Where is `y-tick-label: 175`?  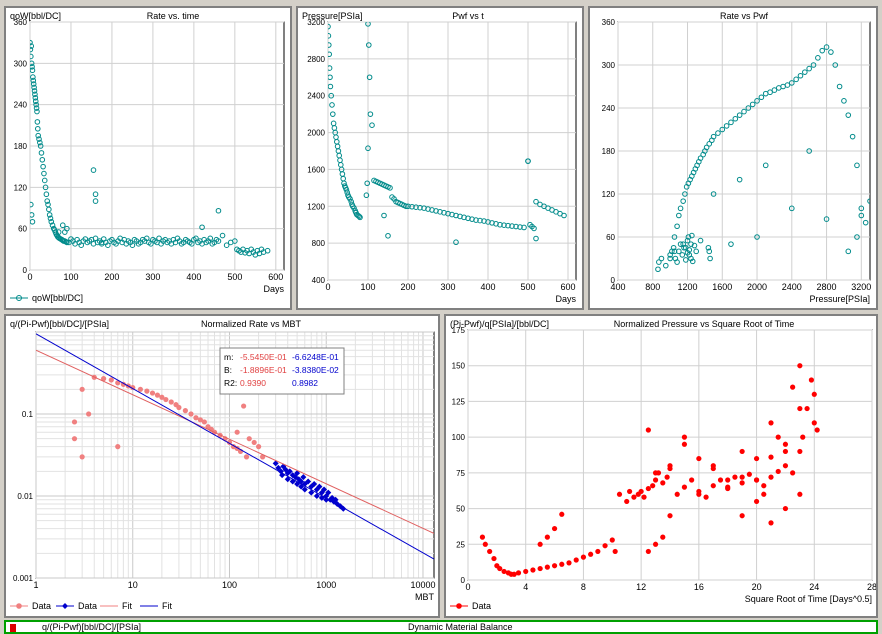 y-tick-label: 175 is located at coordinates (459, 330).